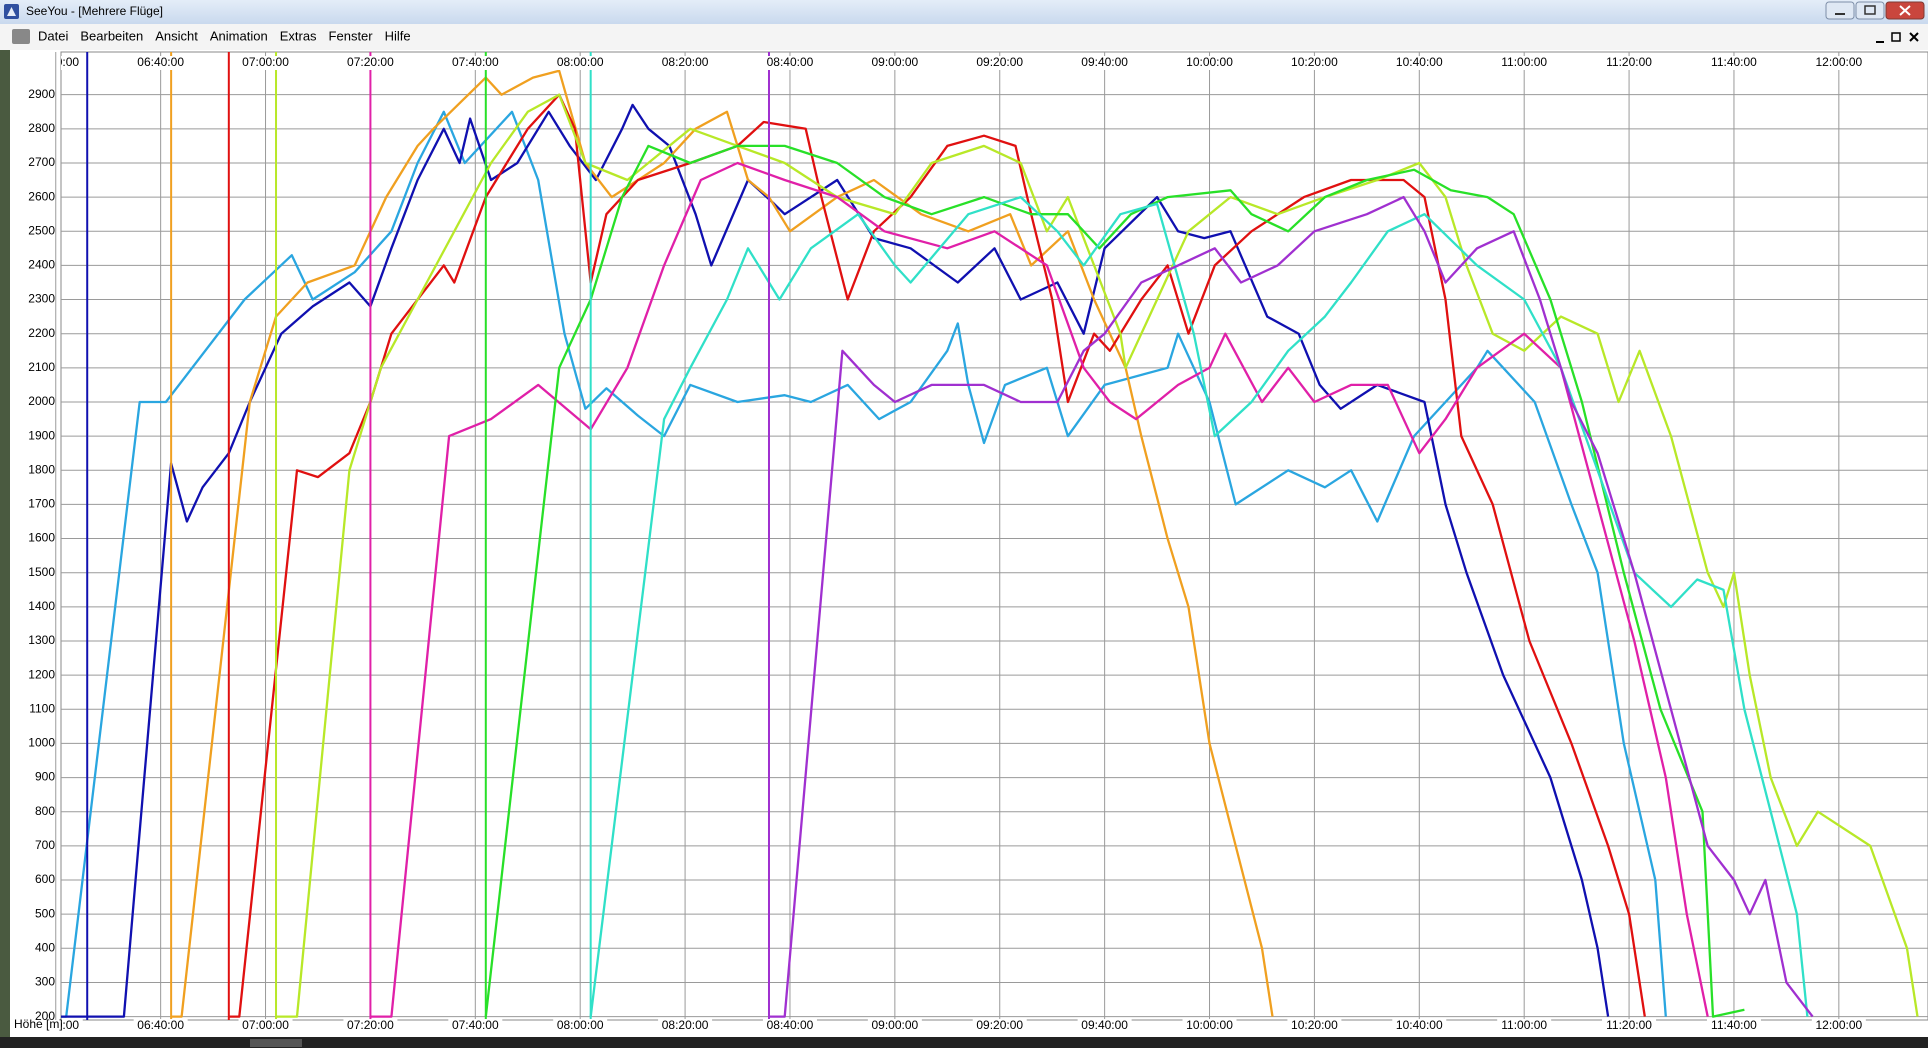 This screenshot has height=1048, width=1928. What do you see at coordinates (45, 777) in the screenshot?
I see `y-tick-label: 900` at bounding box center [45, 777].